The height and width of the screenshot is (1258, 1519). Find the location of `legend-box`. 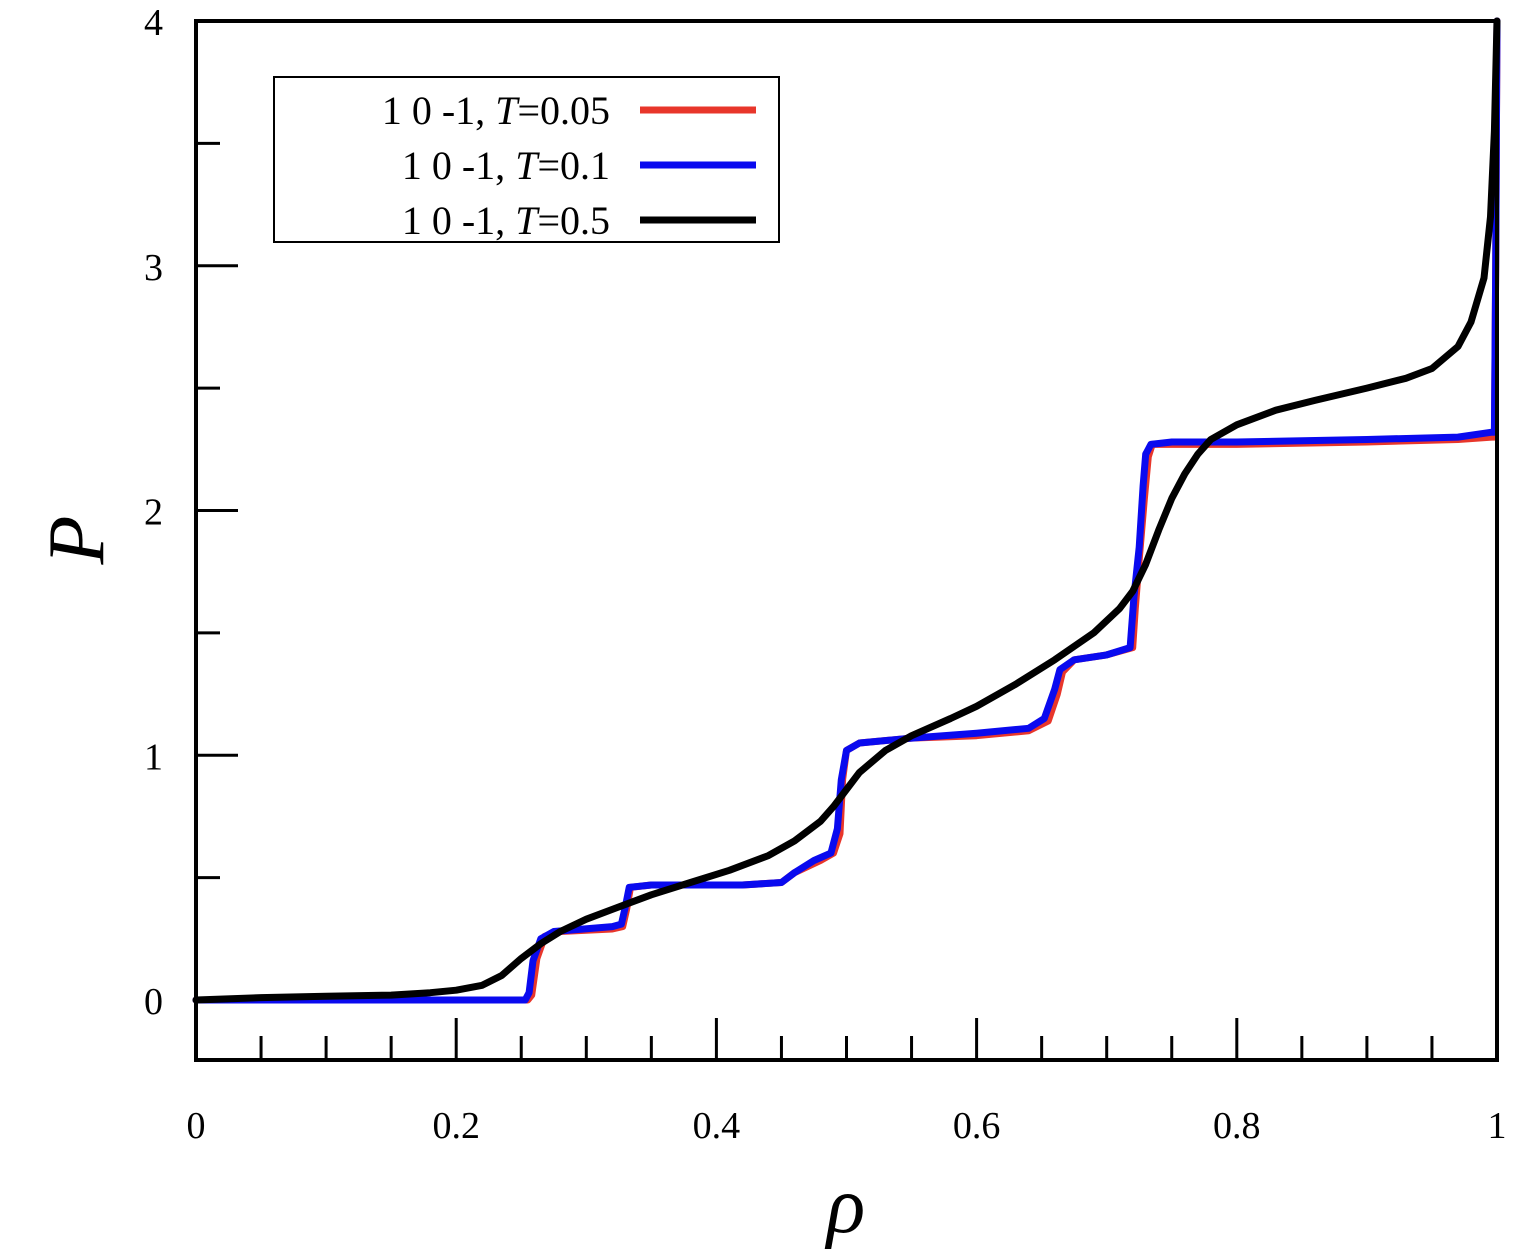

legend-box is located at coordinates (526, 159).